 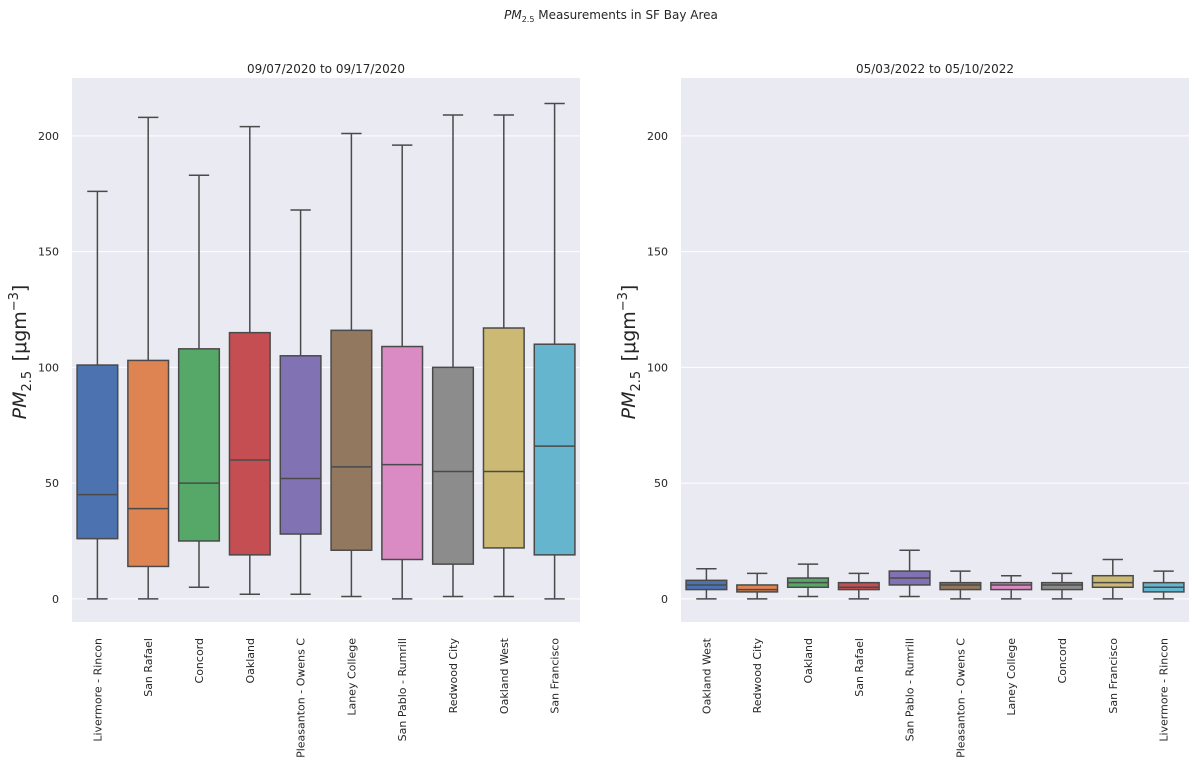 What do you see at coordinates (1011, 677) in the screenshot?
I see `chart2-xtick-label: Laney College` at bounding box center [1011, 677].